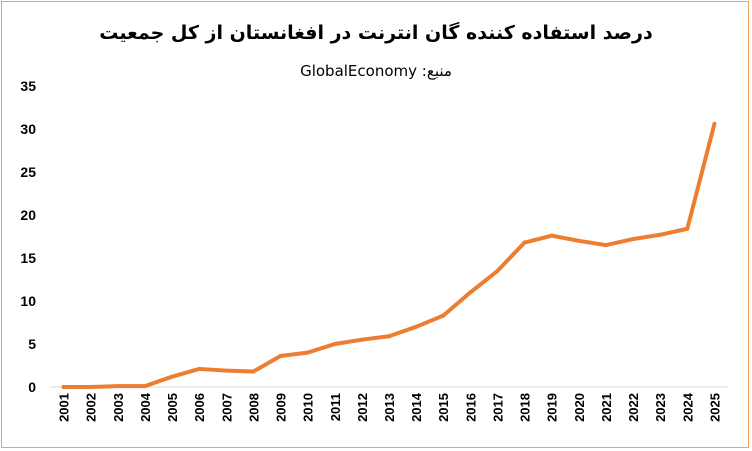 The image size is (752, 451). Describe the element at coordinates (443, 407) in the screenshot. I see `x-tick-label: 2015` at that location.